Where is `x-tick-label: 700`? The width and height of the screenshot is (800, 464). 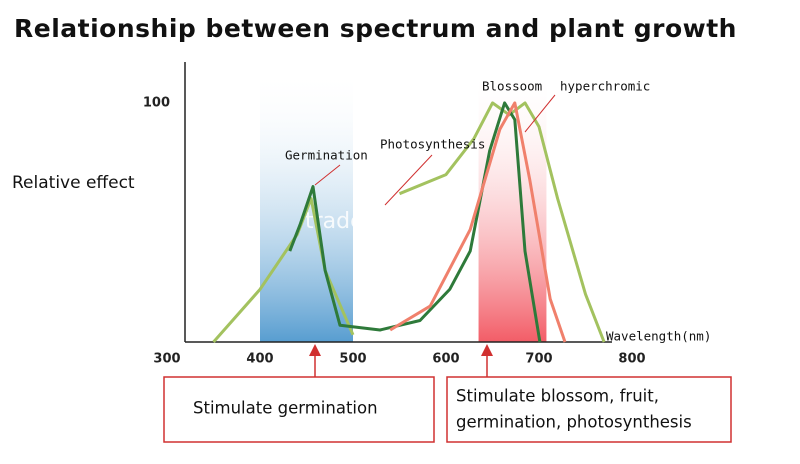 x-tick-label: 700 is located at coordinates (538, 359).